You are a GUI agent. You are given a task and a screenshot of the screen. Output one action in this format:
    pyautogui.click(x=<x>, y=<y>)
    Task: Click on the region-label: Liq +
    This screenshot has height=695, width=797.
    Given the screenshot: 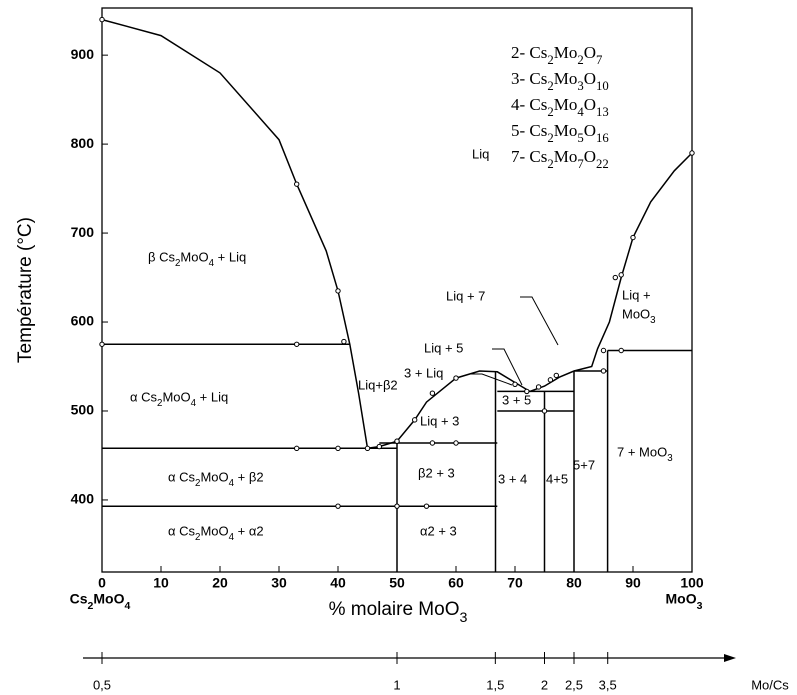 What is the action you would take?
    pyautogui.click(x=636, y=294)
    